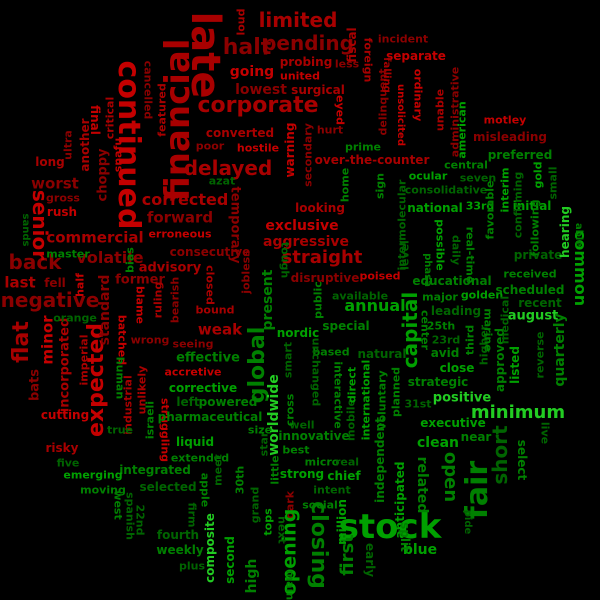 Image resolution: width=600 pixels, height=600 pixels. What do you see at coordinates (470, 255) in the screenshot?
I see `word-real-time: real-time` at bounding box center [470, 255].